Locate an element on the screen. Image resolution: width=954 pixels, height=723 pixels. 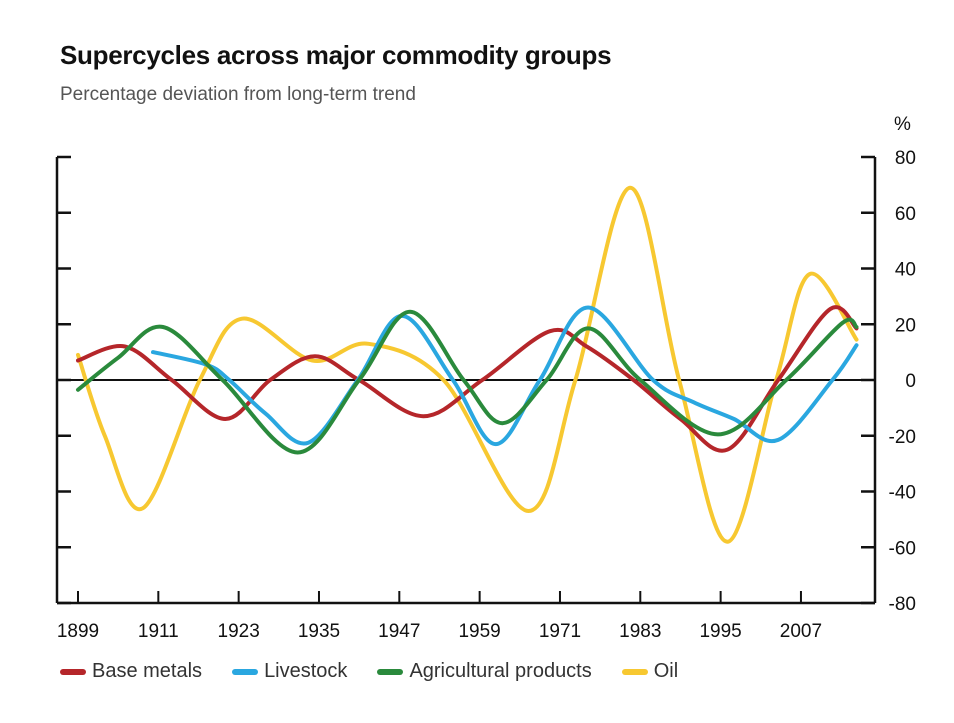
x-tick-label: 1911 is located at coordinates (158, 631).